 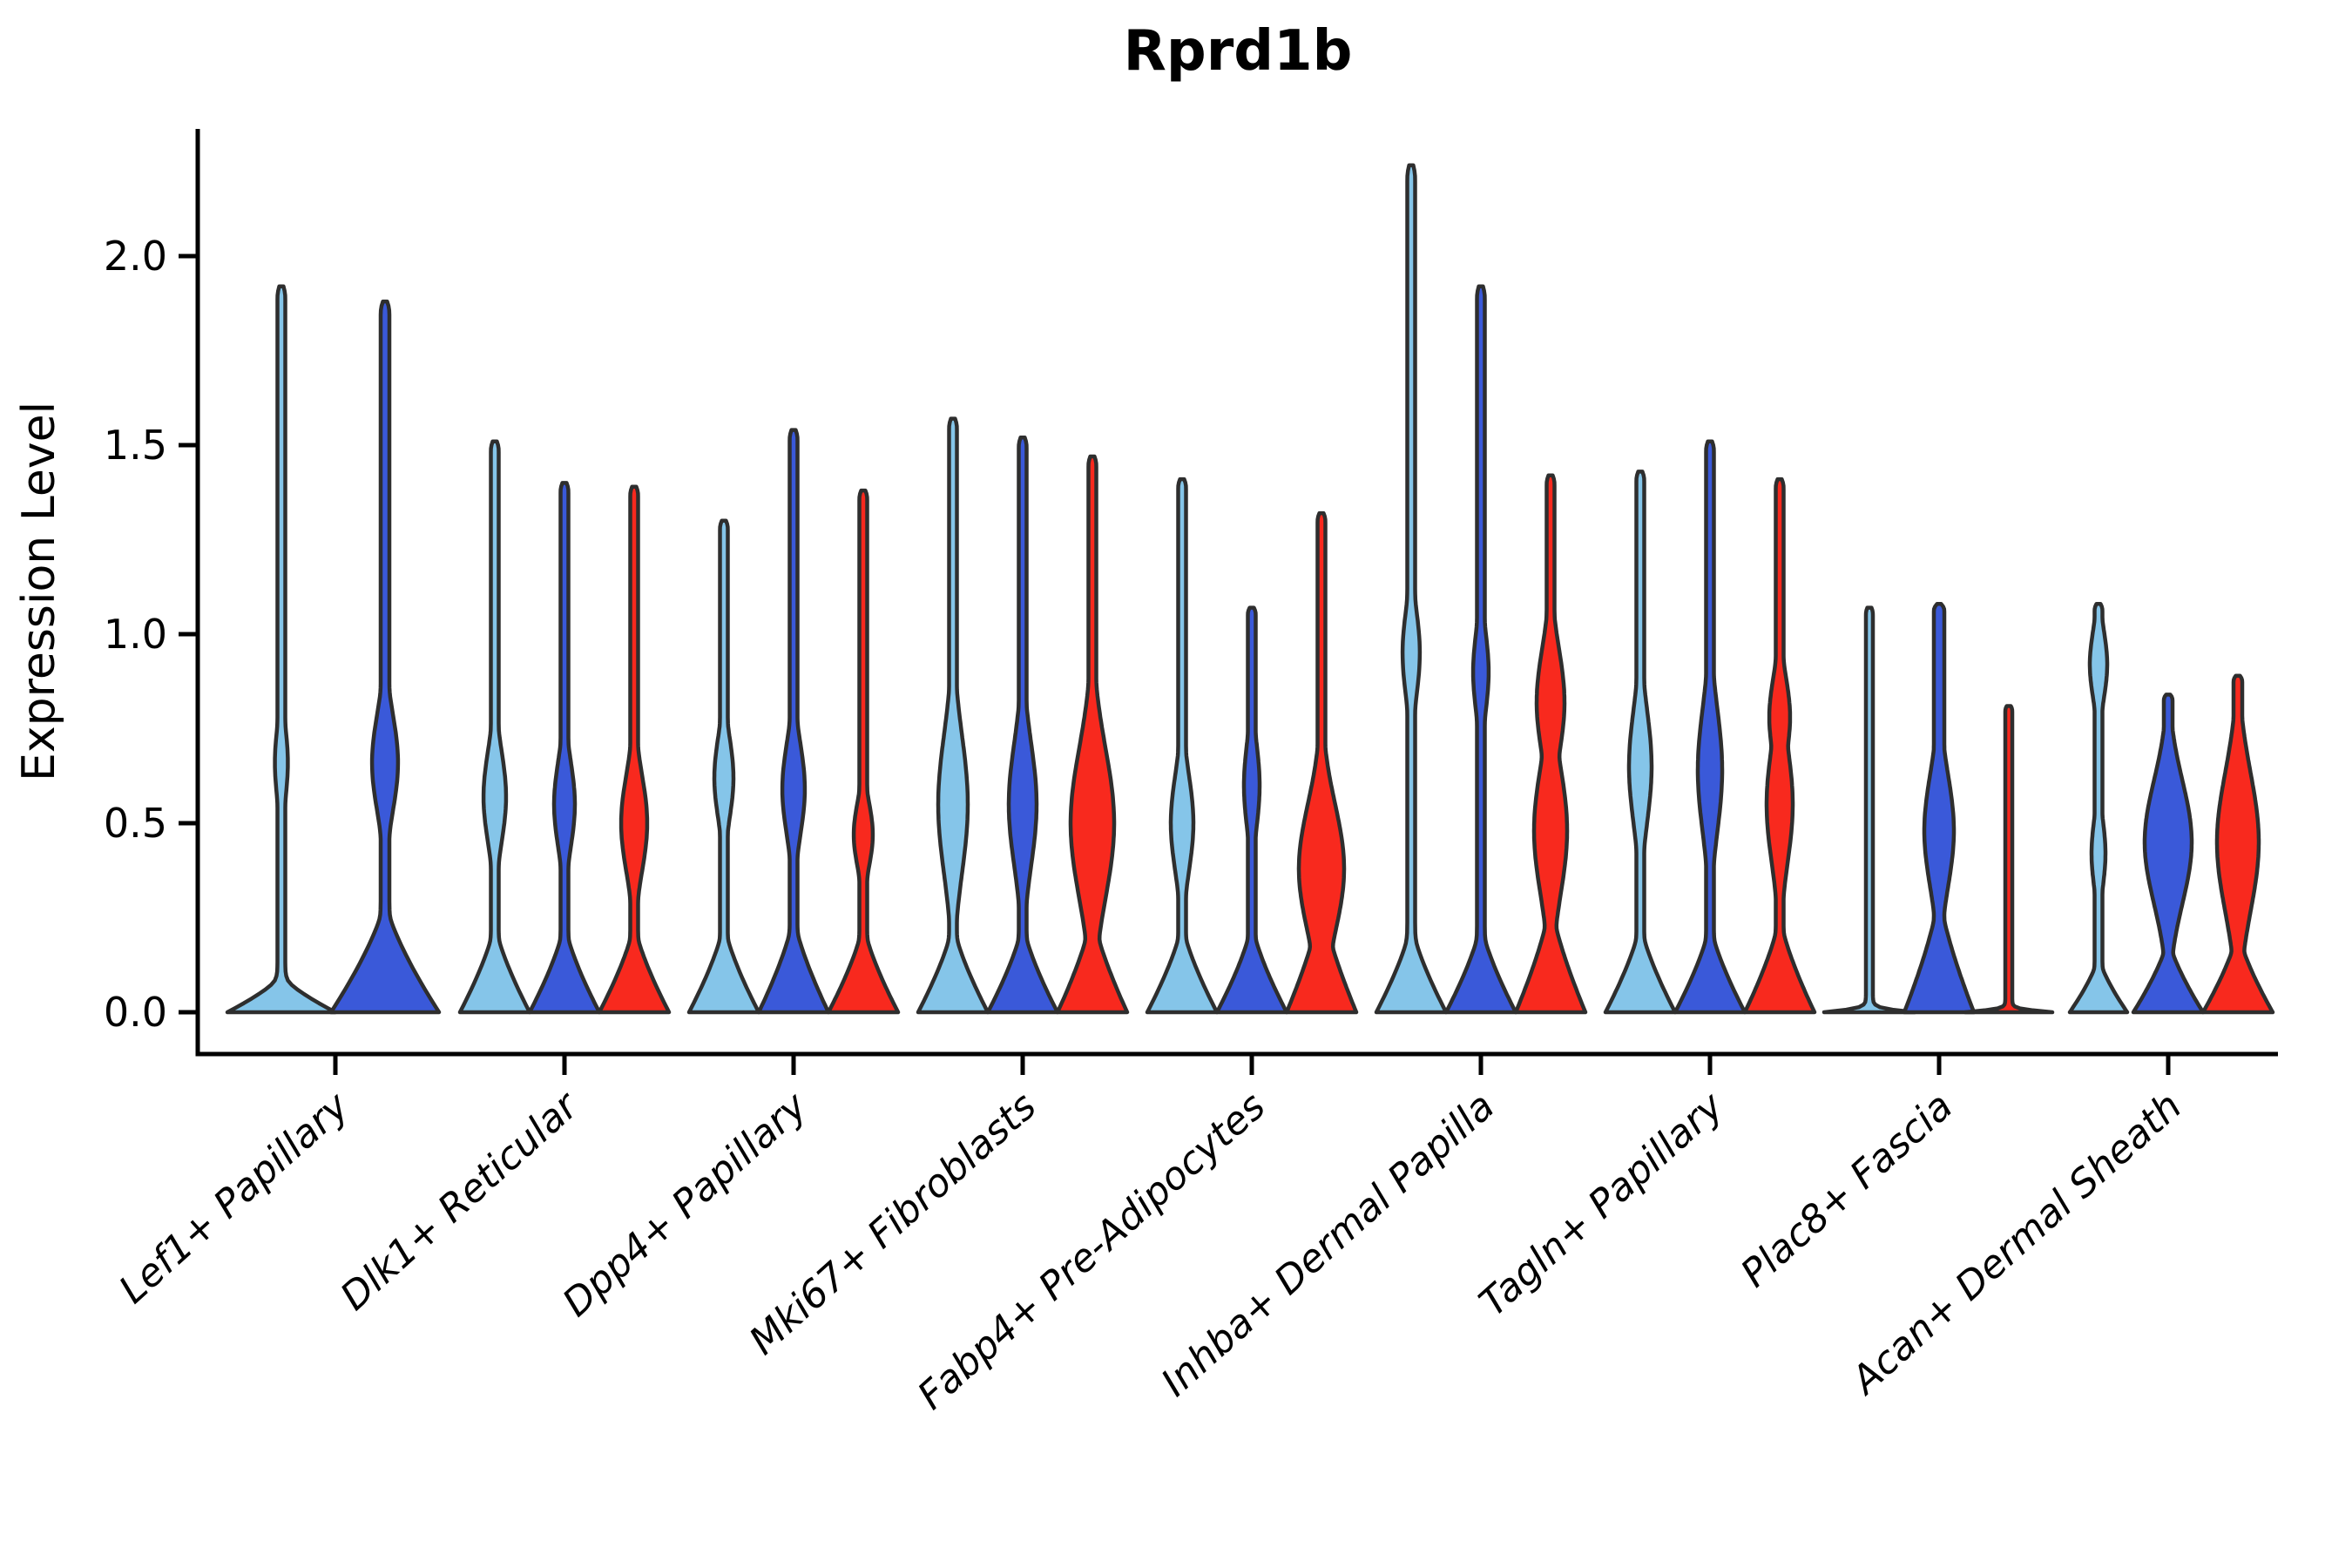 I want to click on y-tick-label: 0.0, so click(x=135, y=1013).